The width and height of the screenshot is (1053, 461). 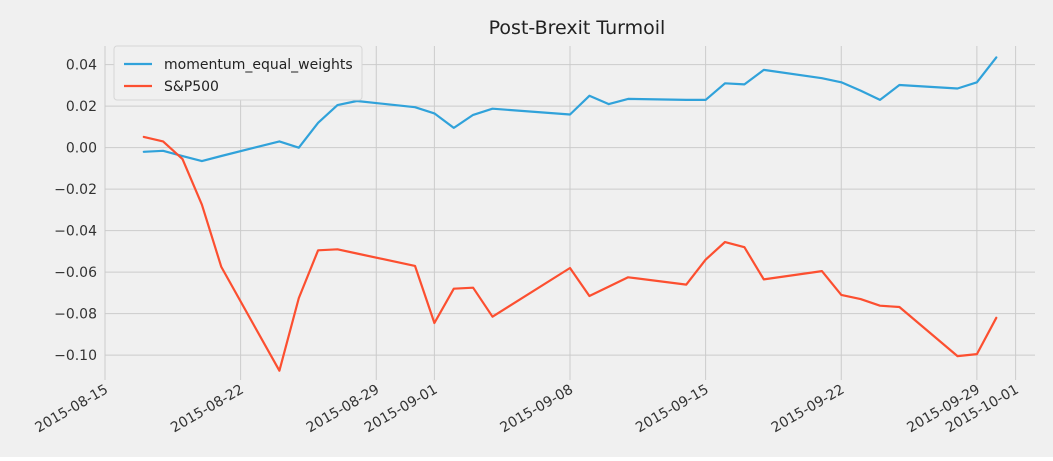 I want to click on y-tick-label: −0.06, so click(x=75, y=273).